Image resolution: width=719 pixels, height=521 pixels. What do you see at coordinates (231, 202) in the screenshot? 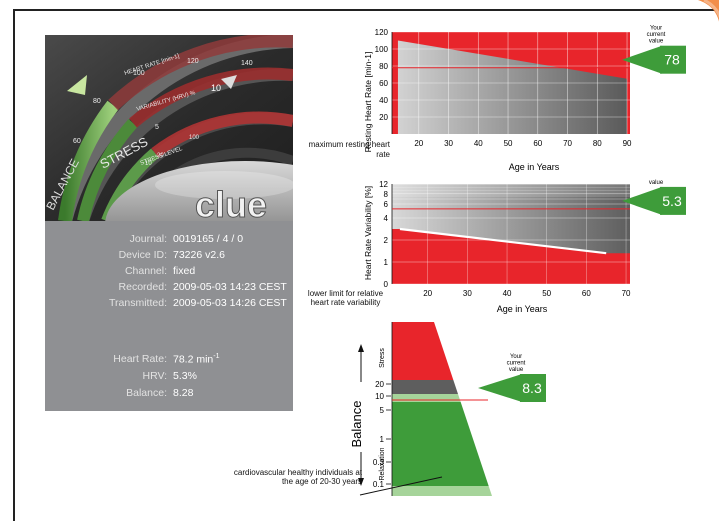
I see `clue-logo: clue` at bounding box center [231, 202].